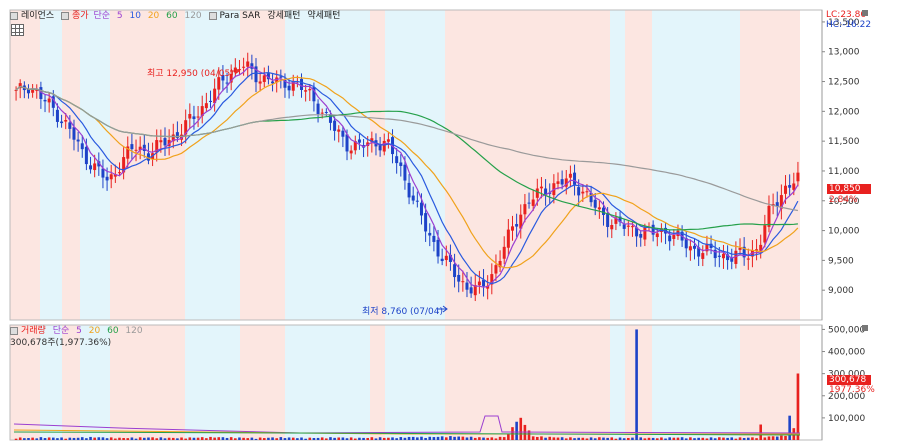 The width and height of the screenshot is (901, 447). Describe the element at coordinates (94, 331) in the screenshot. I see `legend-vol-ma20: 20` at that location.